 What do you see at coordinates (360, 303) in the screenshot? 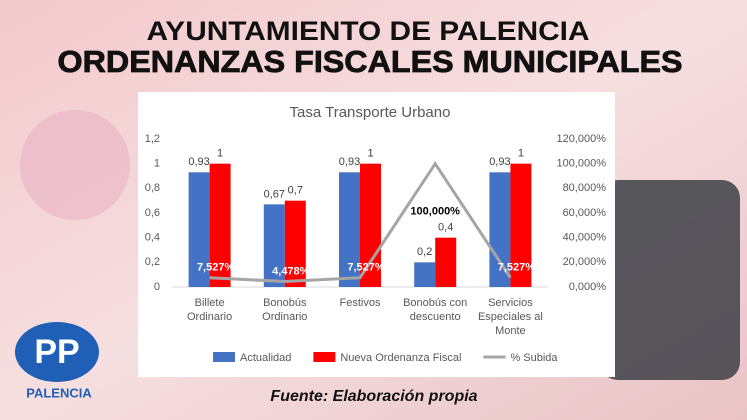
I see `x-tick-label: Festivos` at bounding box center [360, 303].